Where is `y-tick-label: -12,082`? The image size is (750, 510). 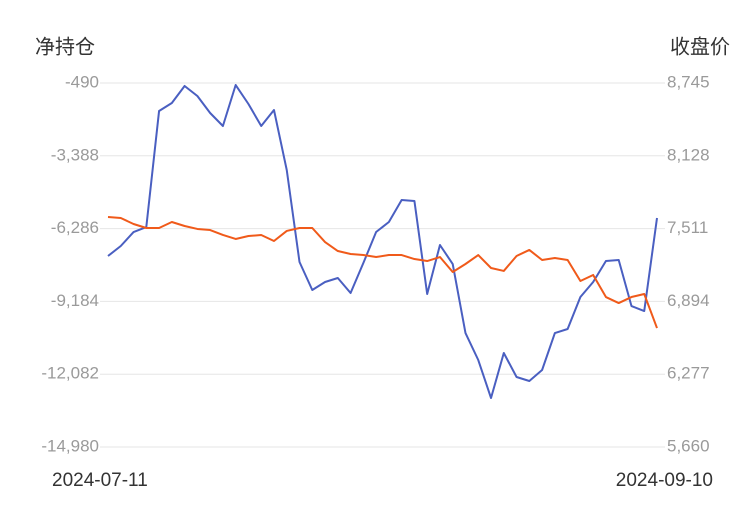 y-tick-label: -12,082 is located at coordinates (70, 373).